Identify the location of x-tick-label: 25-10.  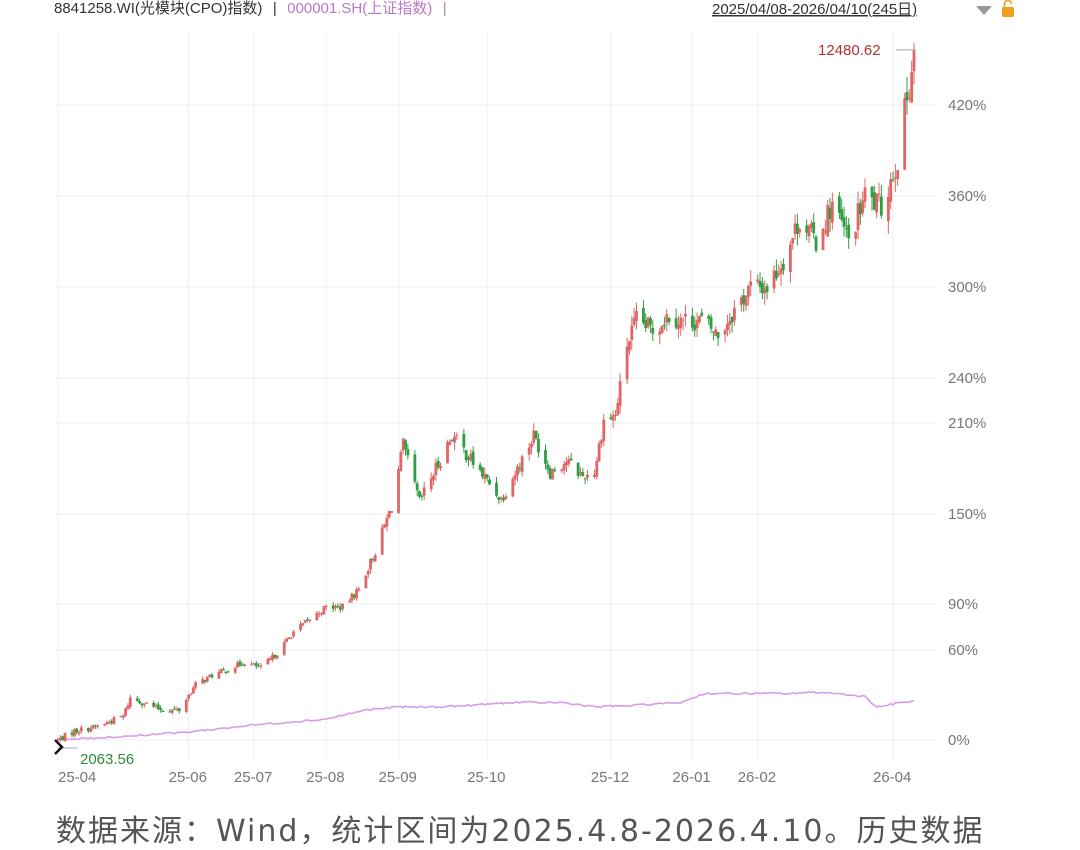
(486, 777).